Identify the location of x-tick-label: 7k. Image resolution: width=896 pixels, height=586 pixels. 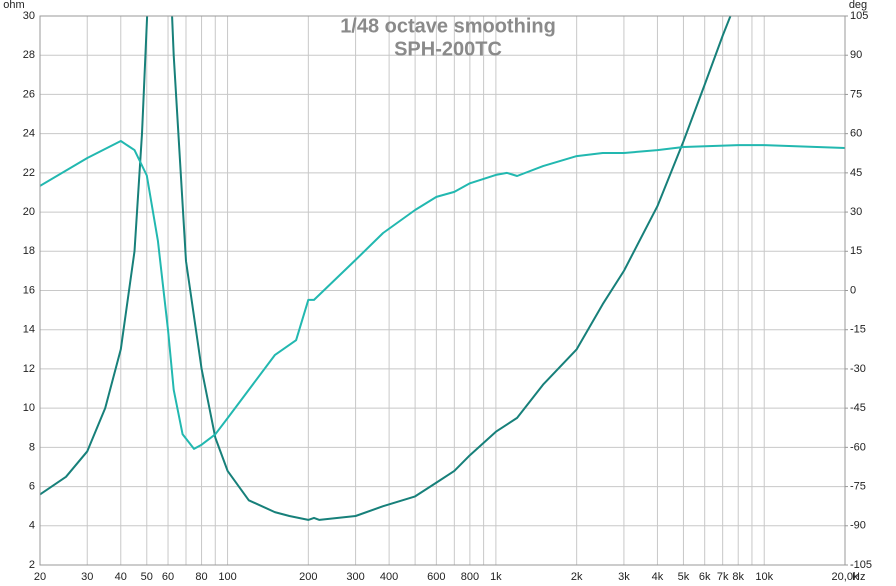
(723, 577).